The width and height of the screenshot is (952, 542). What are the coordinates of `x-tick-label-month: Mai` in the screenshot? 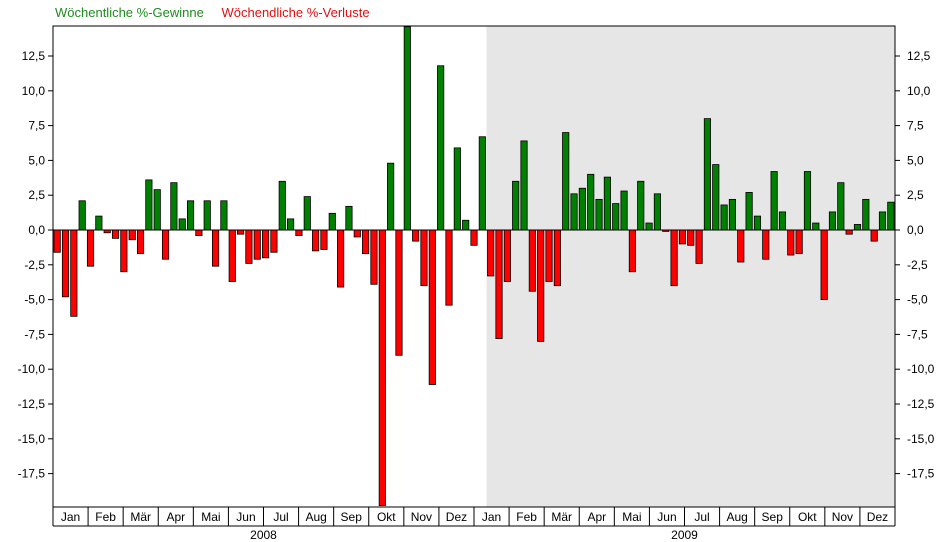 It's located at (631, 517).